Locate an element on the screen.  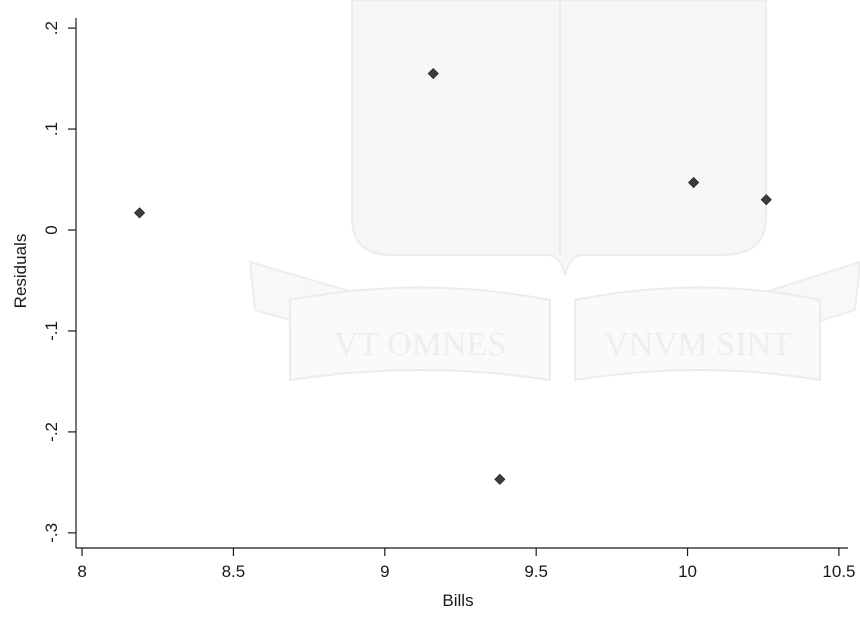
x-tick-label: 8.5 is located at coordinates (234, 571).